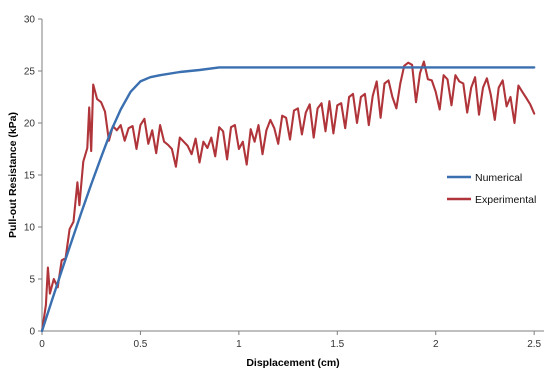 The width and height of the screenshot is (550, 371). Describe the element at coordinates (30, 228) in the screenshot. I see `y-tick-label: 10` at that location.